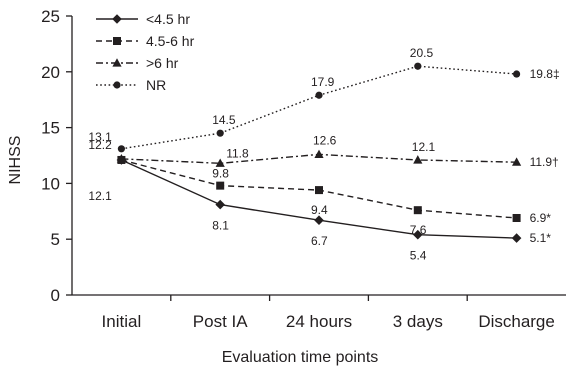 Image resolution: width=566 pixels, height=371 pixels. Describe the element at coordinates (418, 256) in the screenshot. I see `data-label: 5.4` at that location.